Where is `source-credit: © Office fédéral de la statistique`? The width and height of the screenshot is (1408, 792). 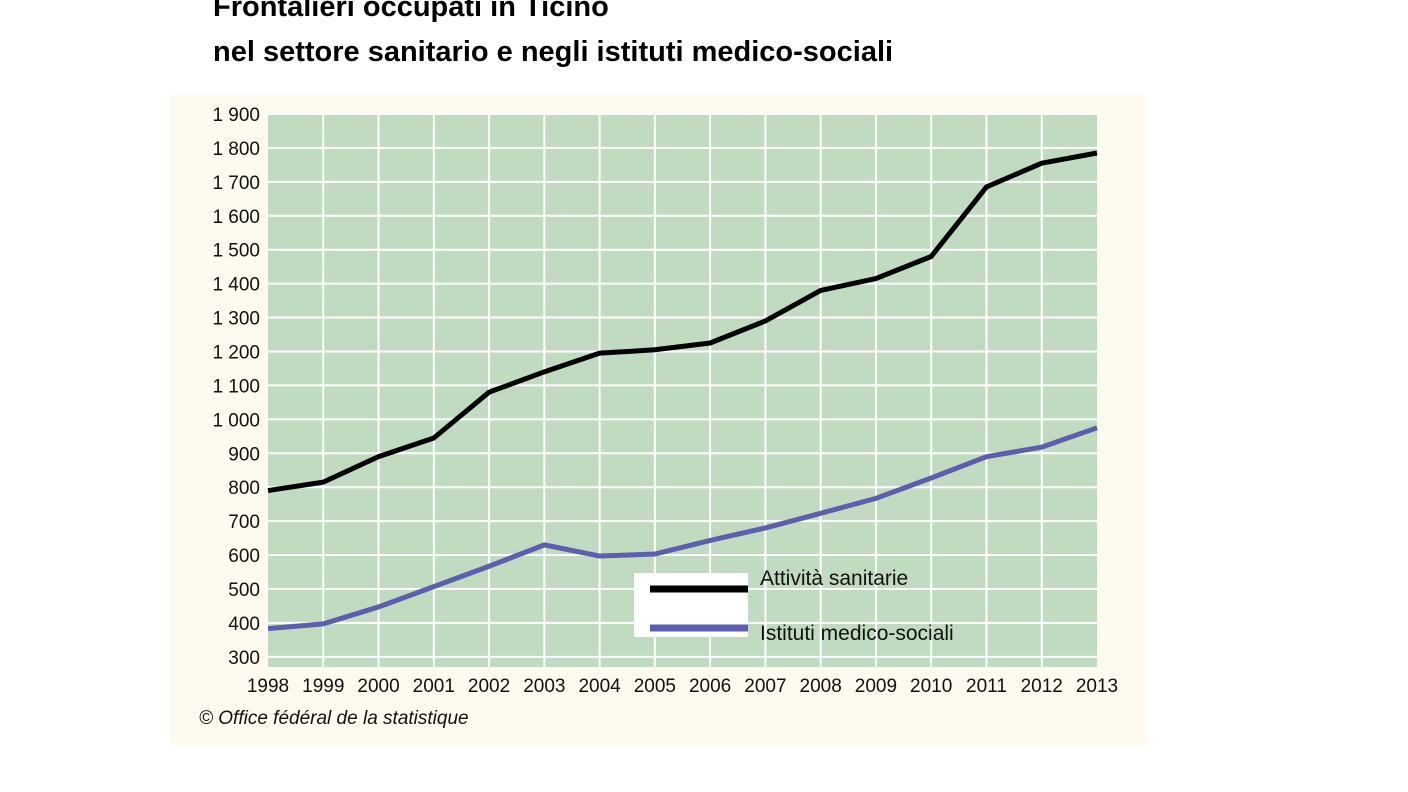 source-credit: © Office fédéral de la statistique is located at coordinates (334, 718).